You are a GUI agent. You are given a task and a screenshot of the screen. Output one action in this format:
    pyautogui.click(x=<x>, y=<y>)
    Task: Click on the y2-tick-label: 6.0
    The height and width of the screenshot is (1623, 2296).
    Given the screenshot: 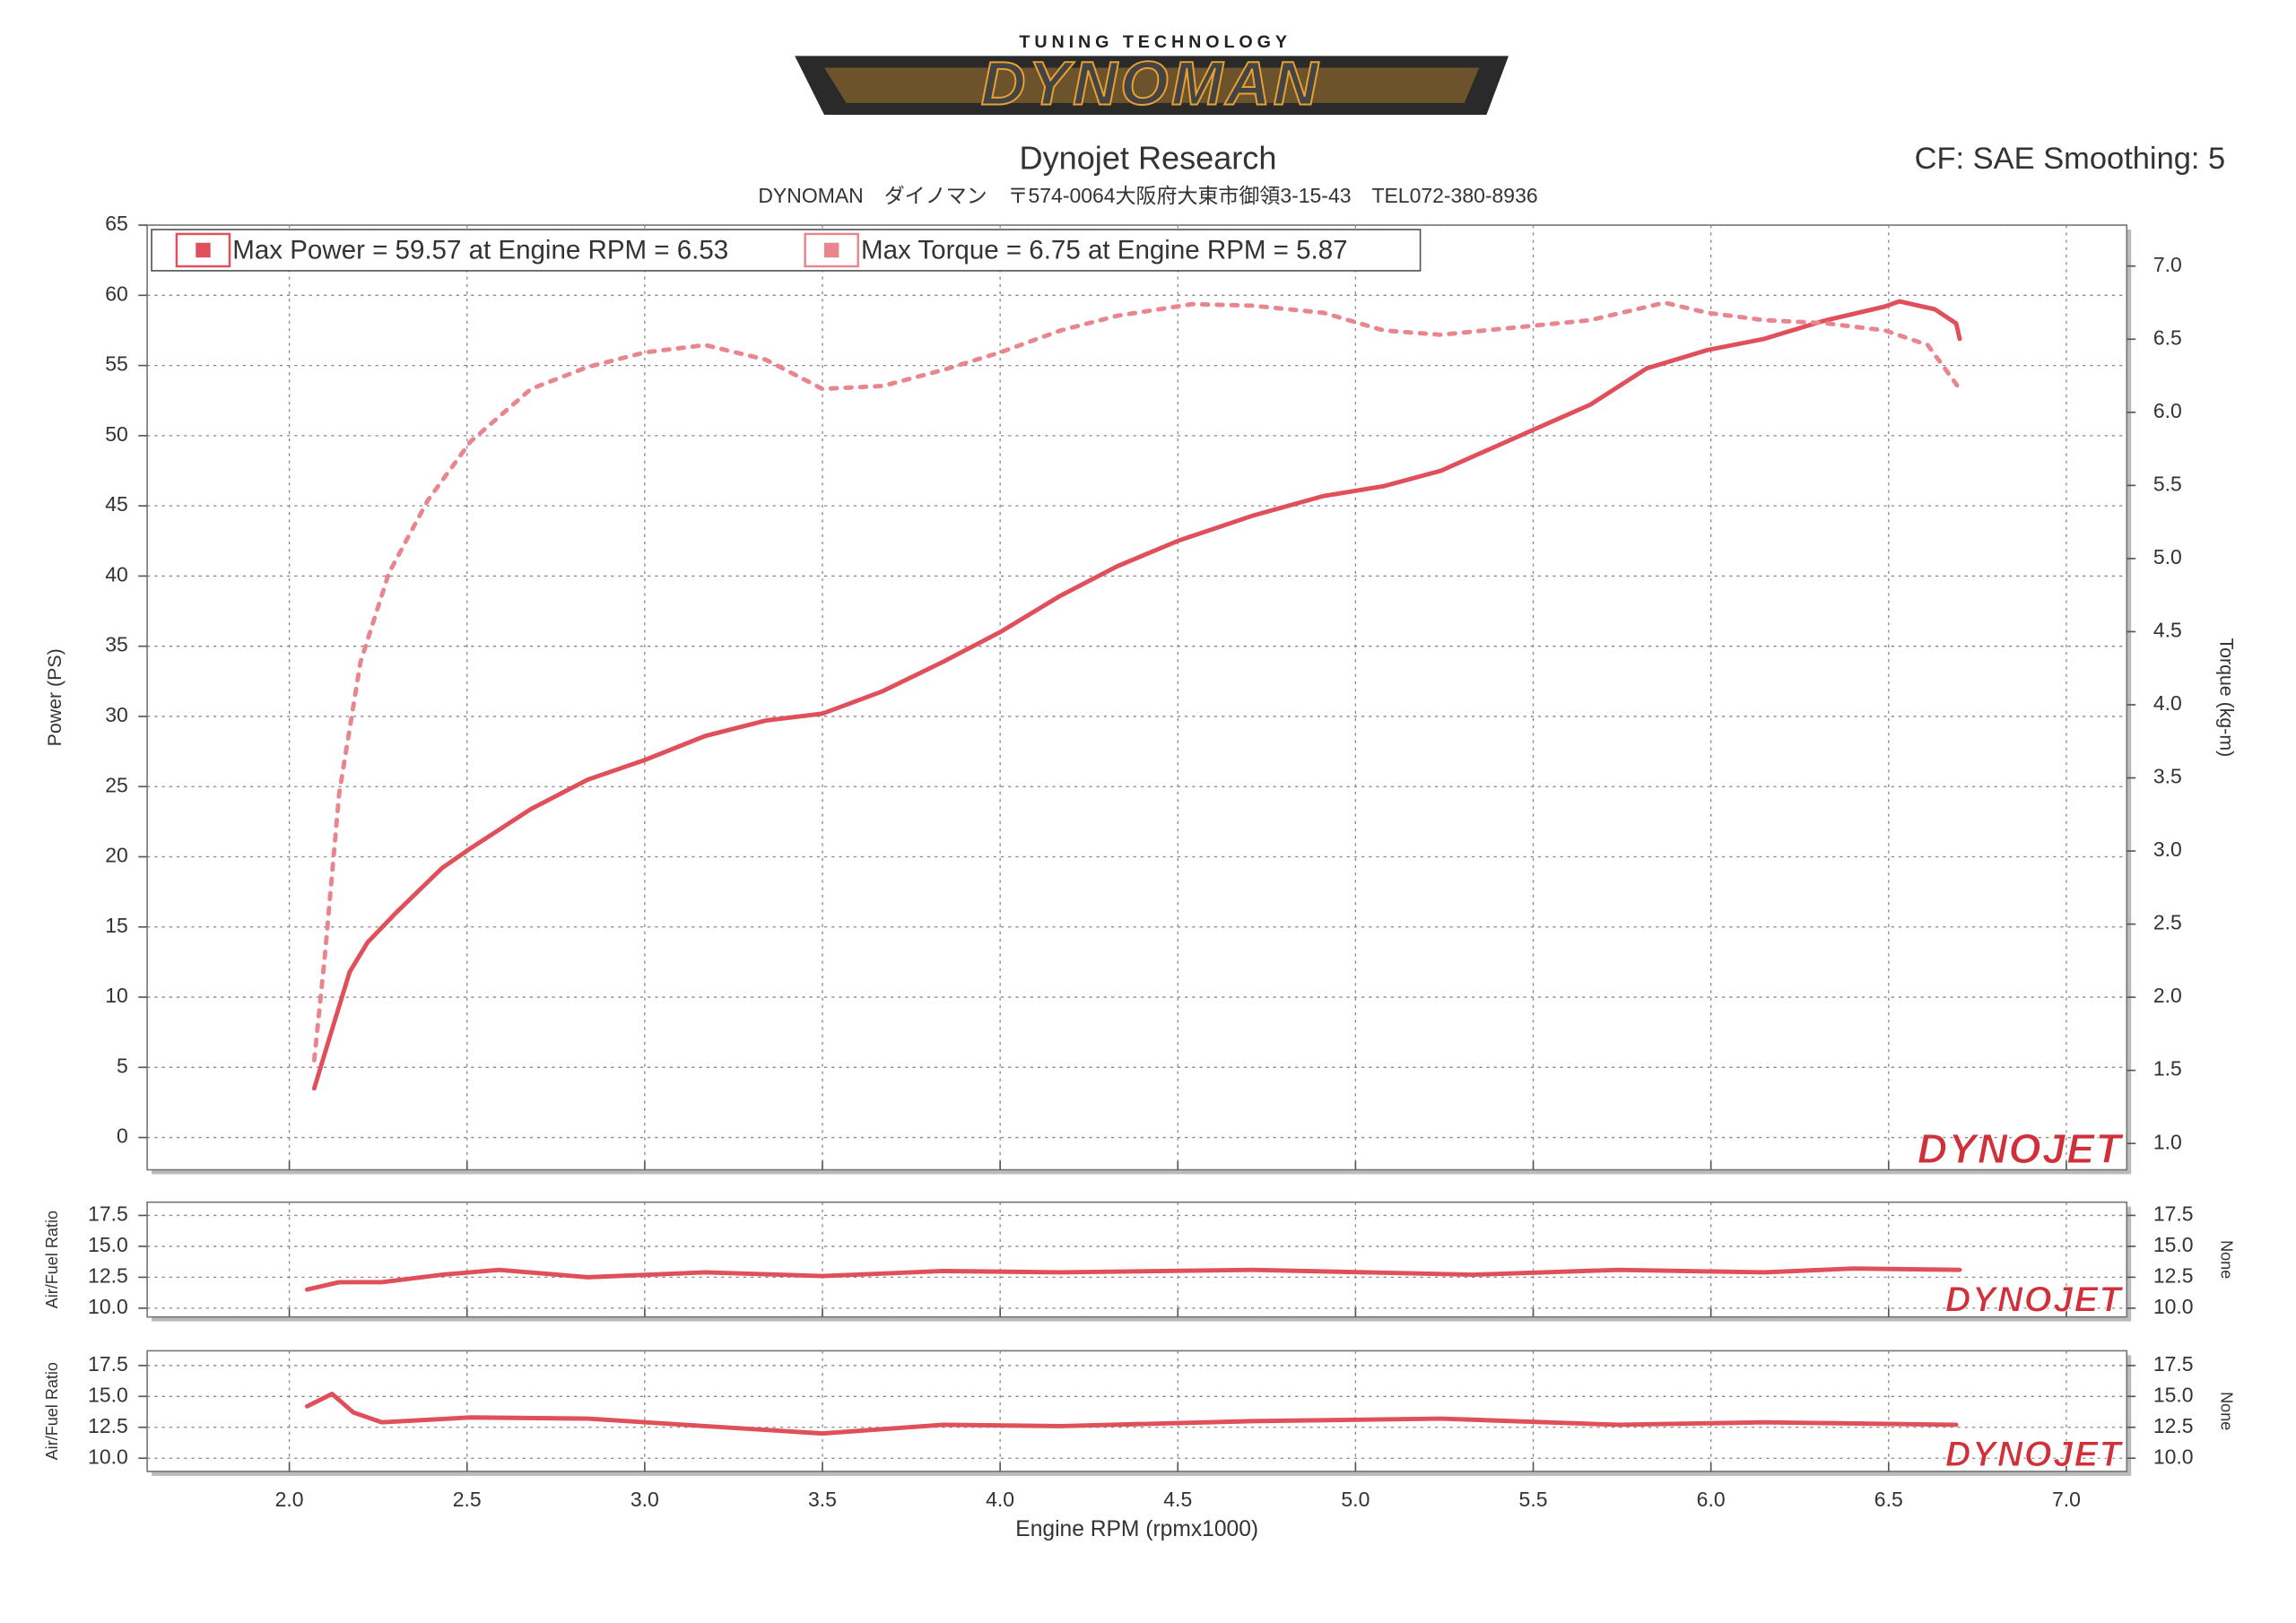 What is the action you would take?
    pyautogui.click(x=2167, y=410)
    